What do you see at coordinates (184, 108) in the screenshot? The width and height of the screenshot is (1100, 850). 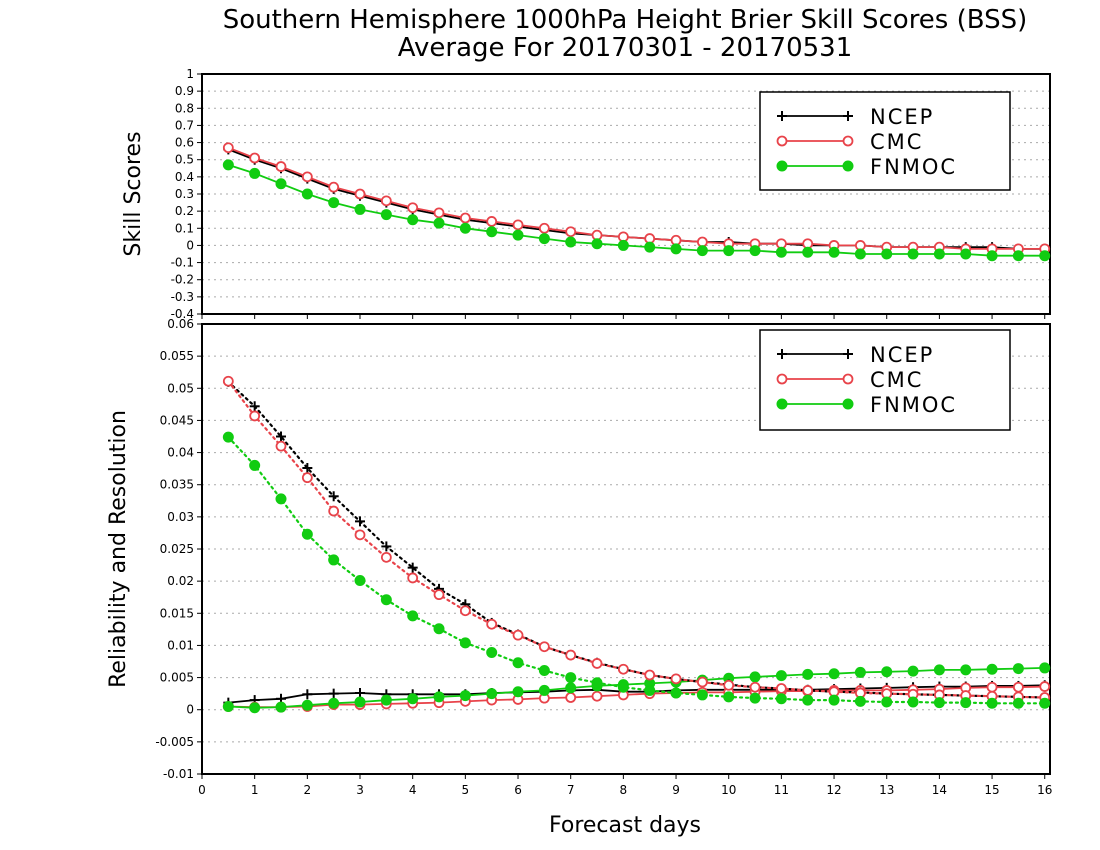 I see `y-tick-label: 0.8` at bounding box center [184, 108].